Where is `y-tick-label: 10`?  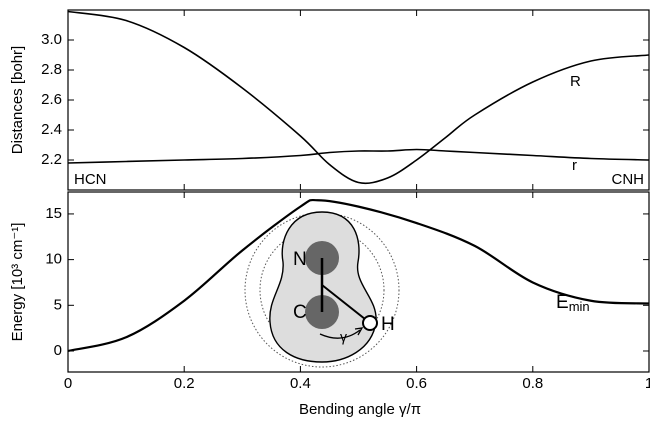 y-tick-label: 10 is located at coordinates (53, 259).